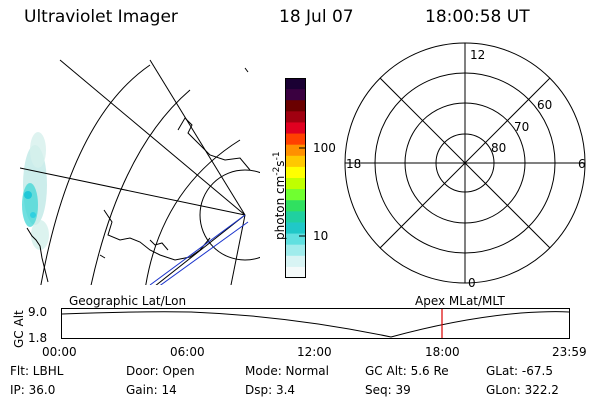  Describe the element at coordinates (519, 371) in the screenshot. I see `status-glat: GLat: -67.5` at that location.